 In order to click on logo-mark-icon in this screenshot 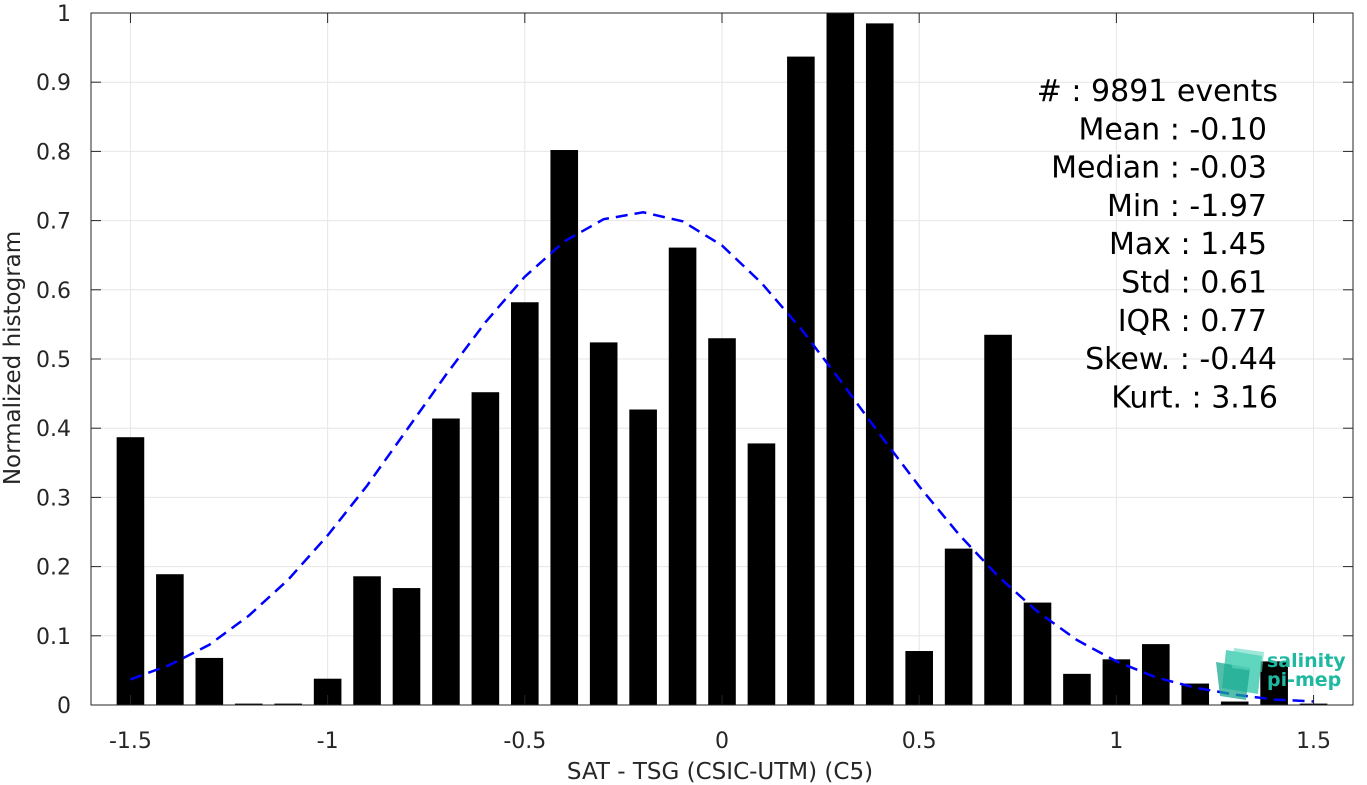, I will do `click(1240, 674)`.